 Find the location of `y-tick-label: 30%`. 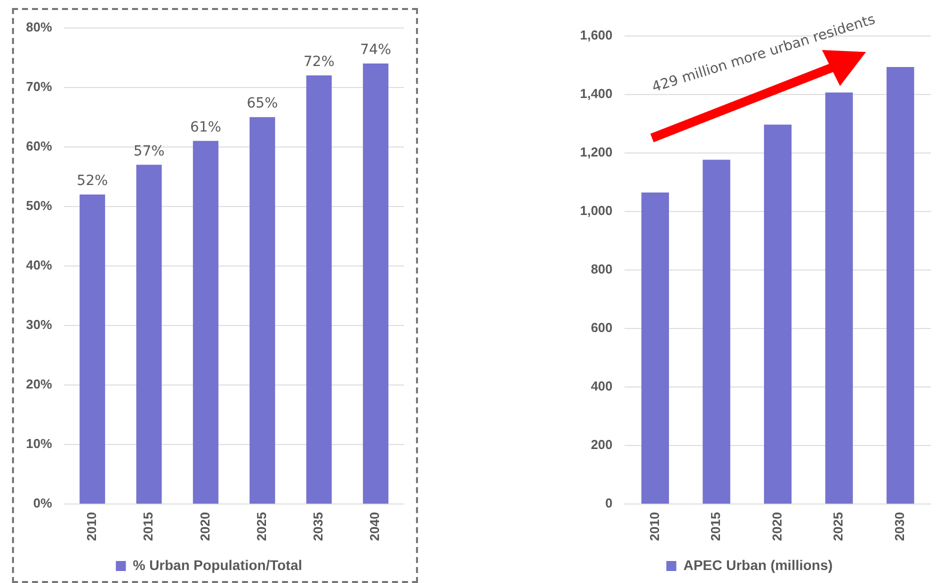

y-tick-label: 30% is located at coordinates (39, 324).